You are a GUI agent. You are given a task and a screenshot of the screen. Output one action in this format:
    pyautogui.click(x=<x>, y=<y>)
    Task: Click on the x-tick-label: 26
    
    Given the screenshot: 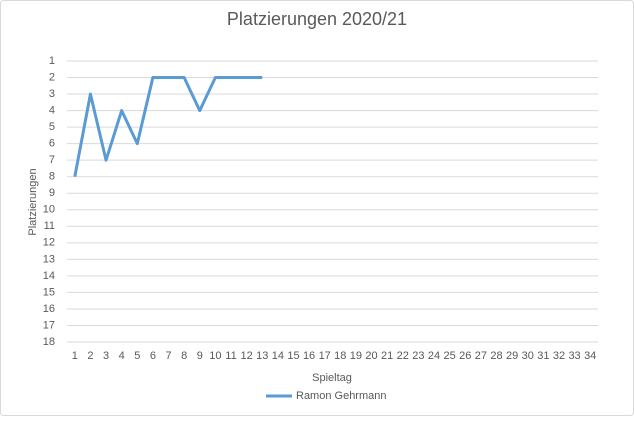 What is the action you would take?
    pyautogui.click(x=465, y=356)
    